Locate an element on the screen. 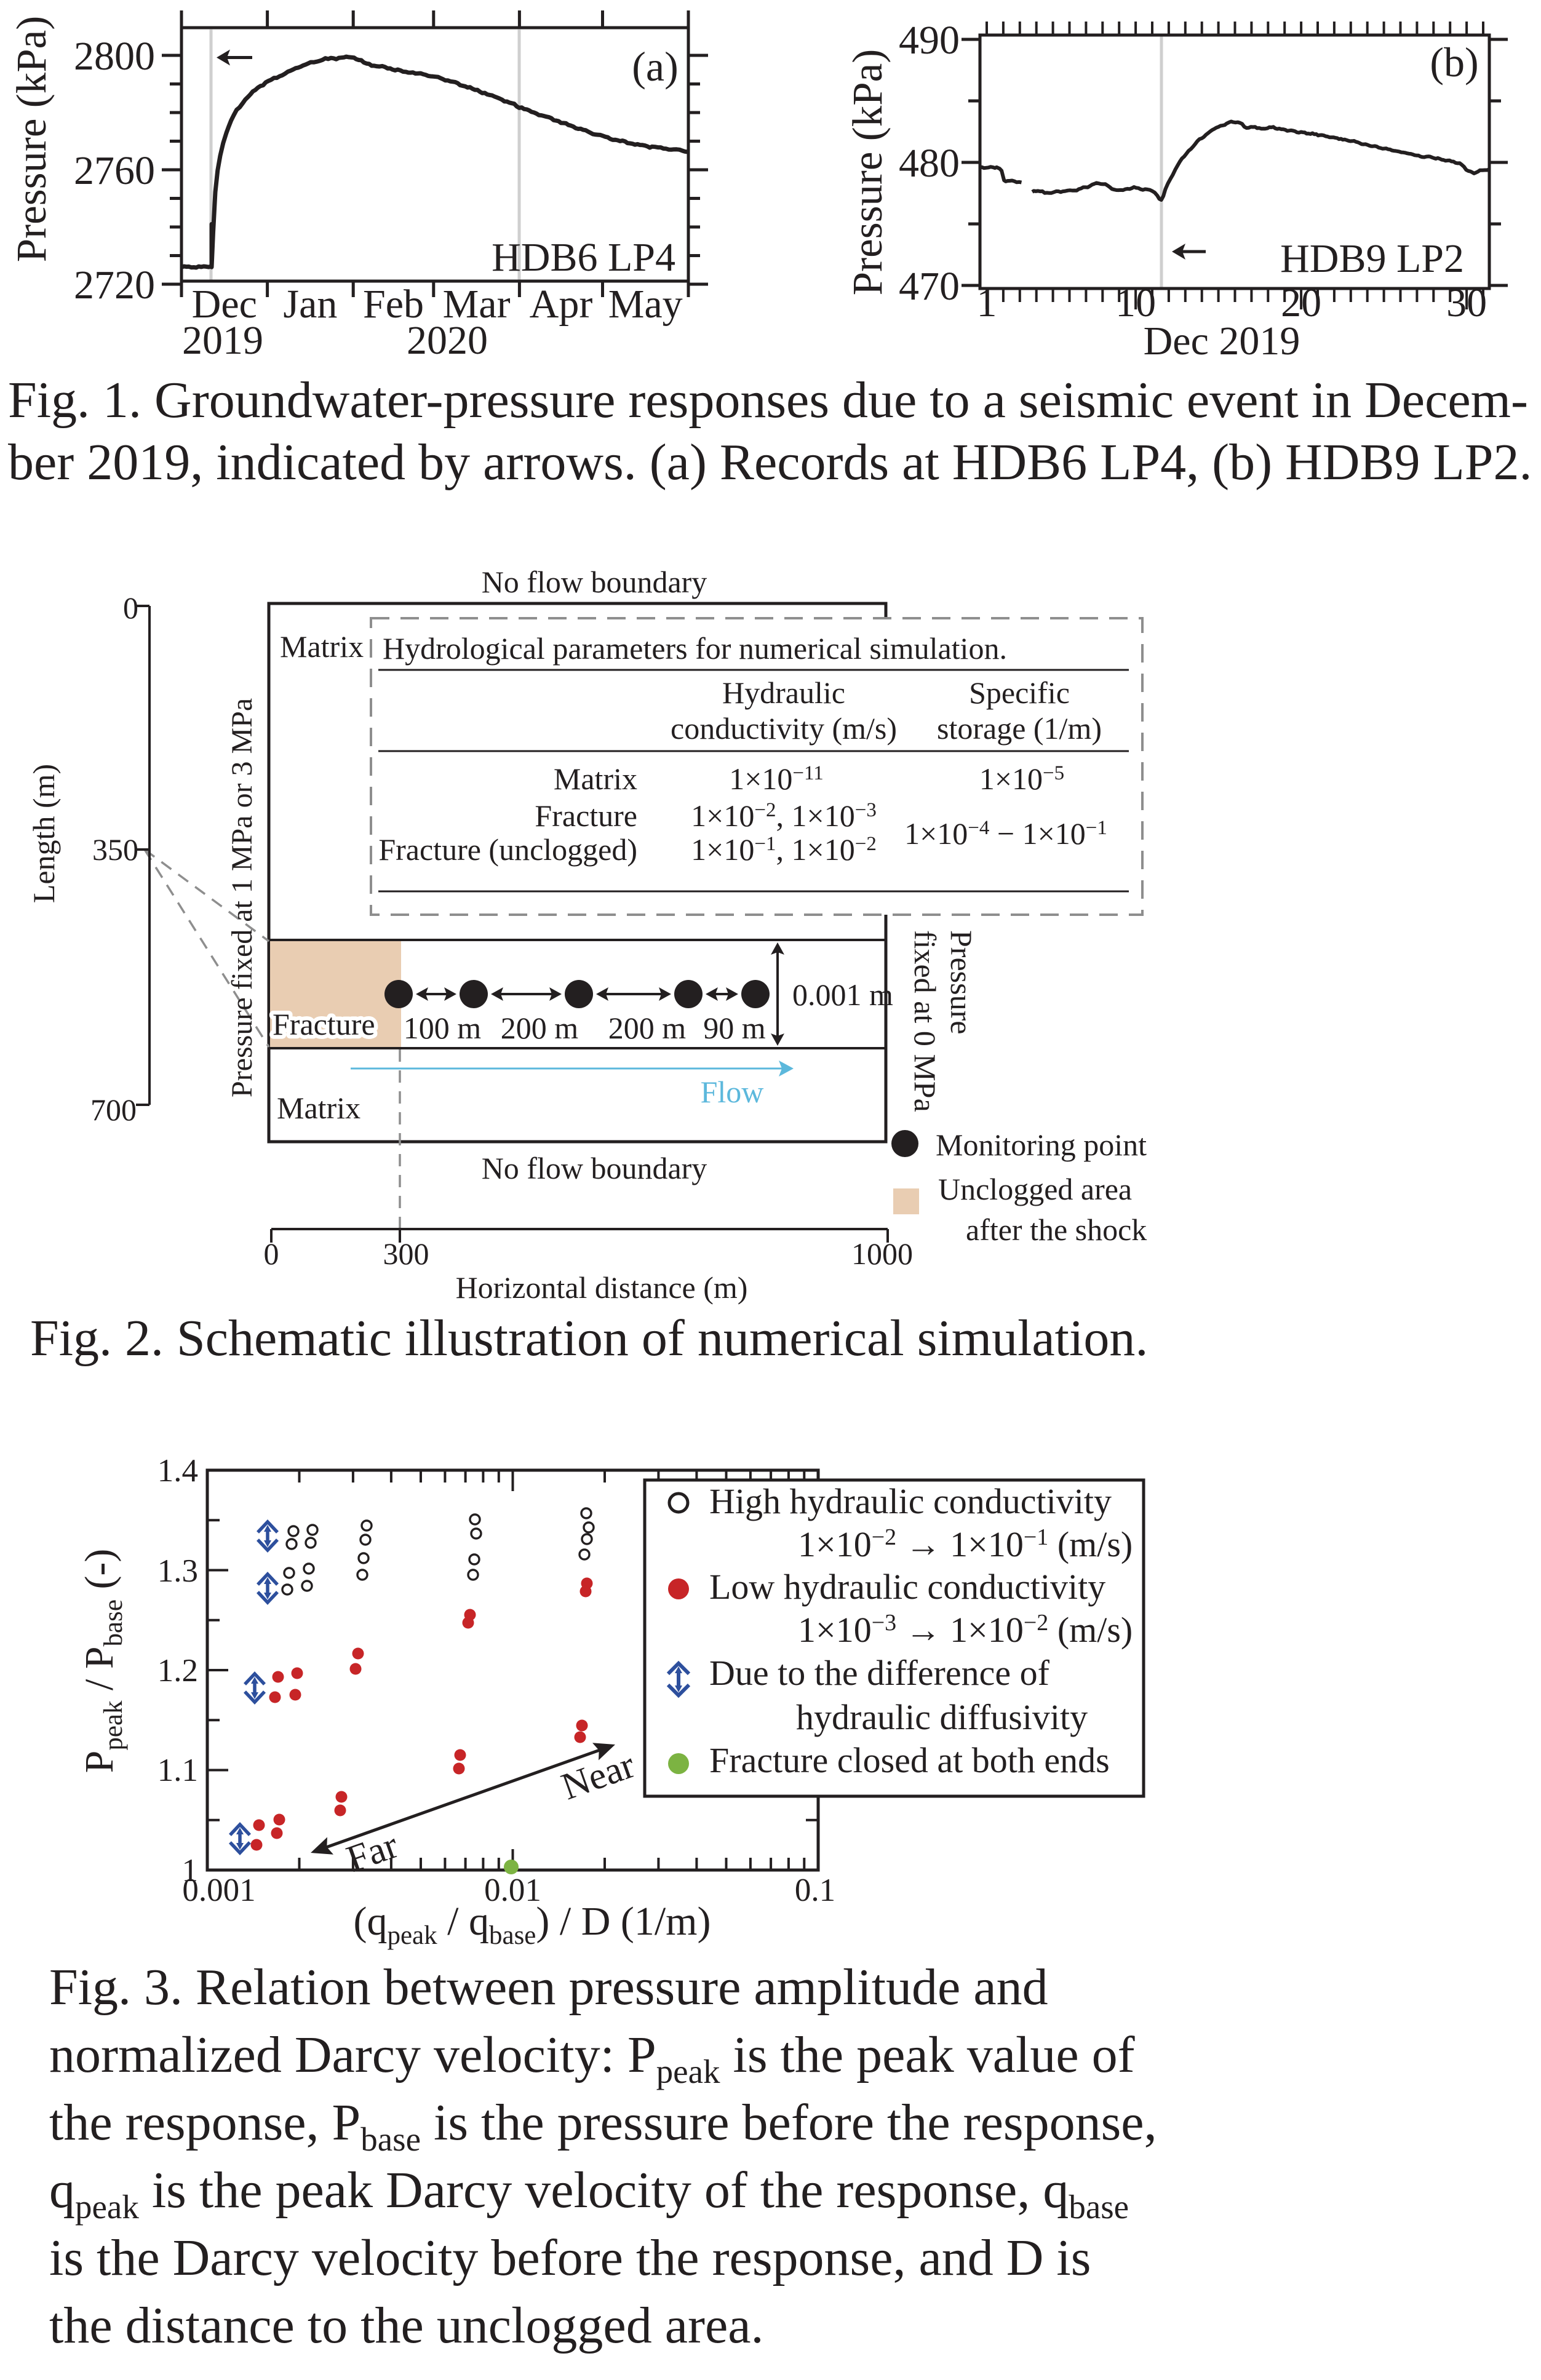 The width and height of the screenshot is (1541, 2380). svg-text: (a) is located at coordinates (655, 66).